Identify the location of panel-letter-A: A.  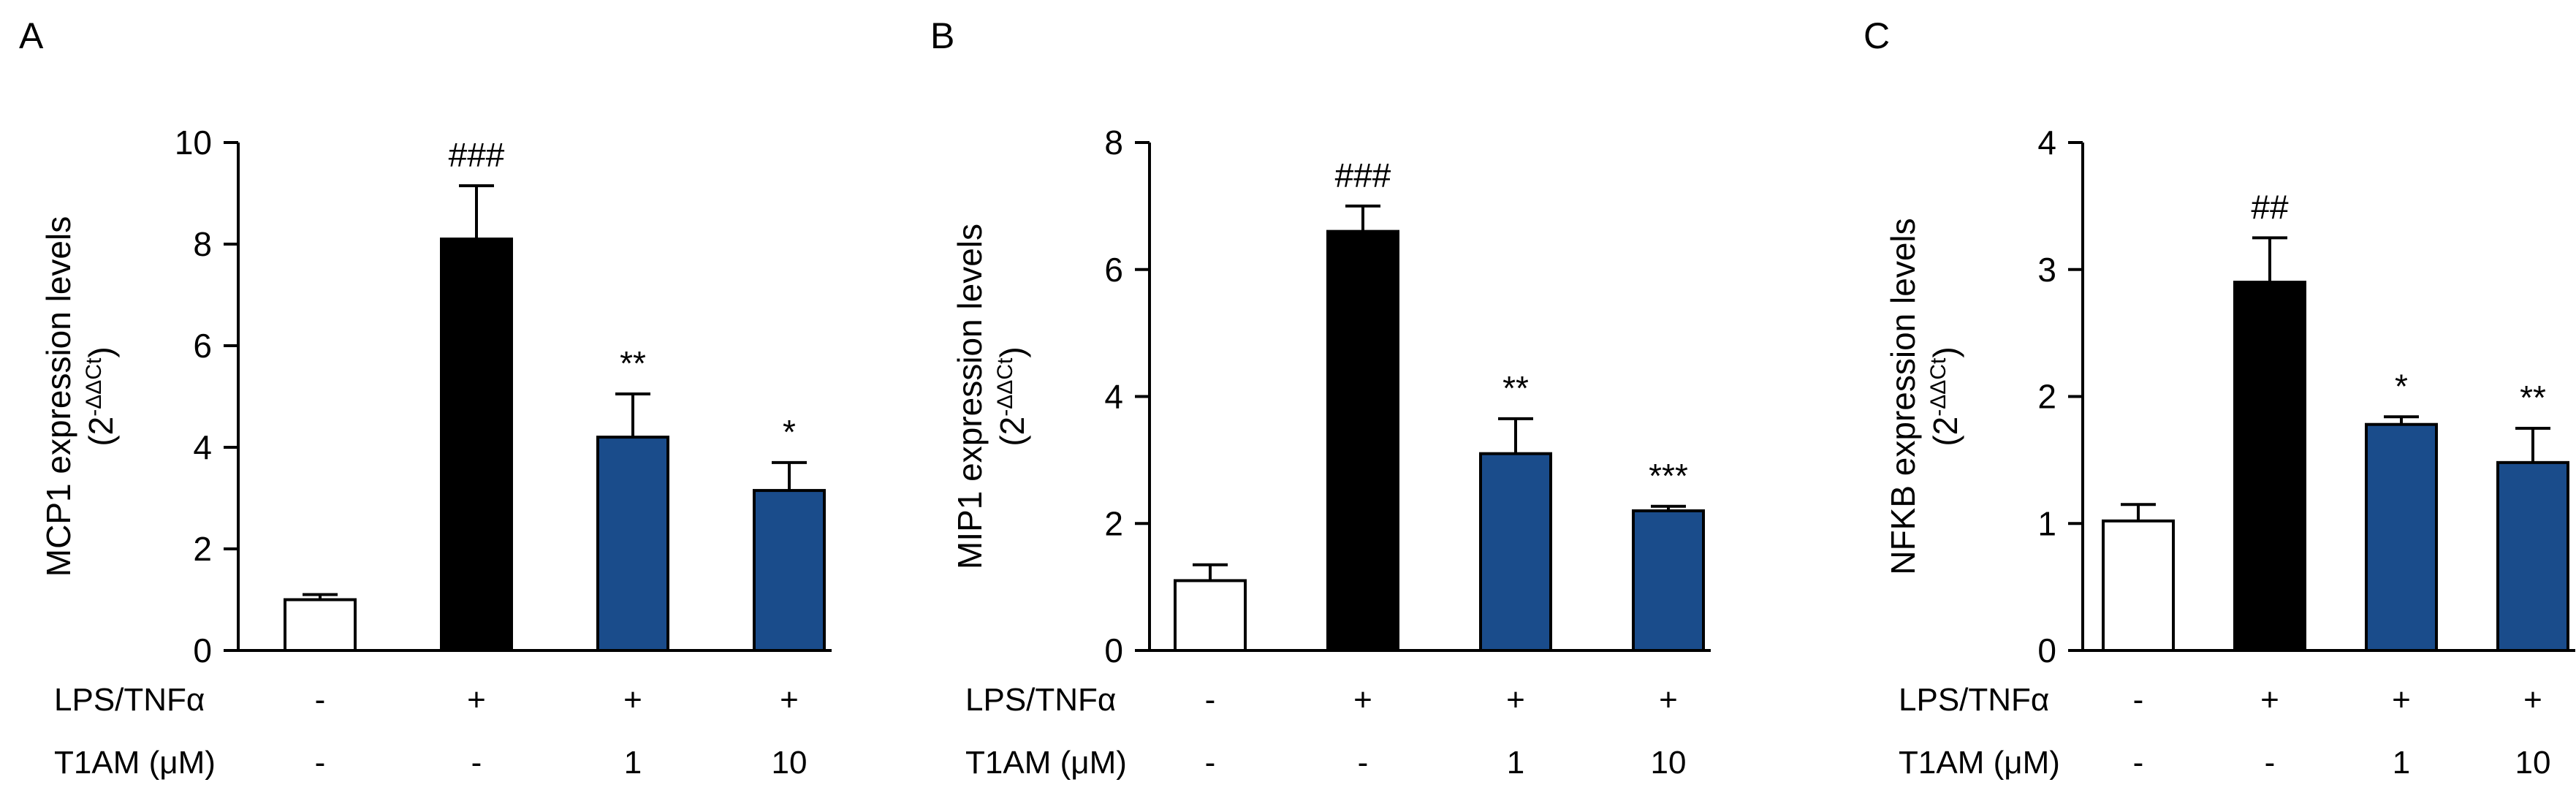
(31, 36).